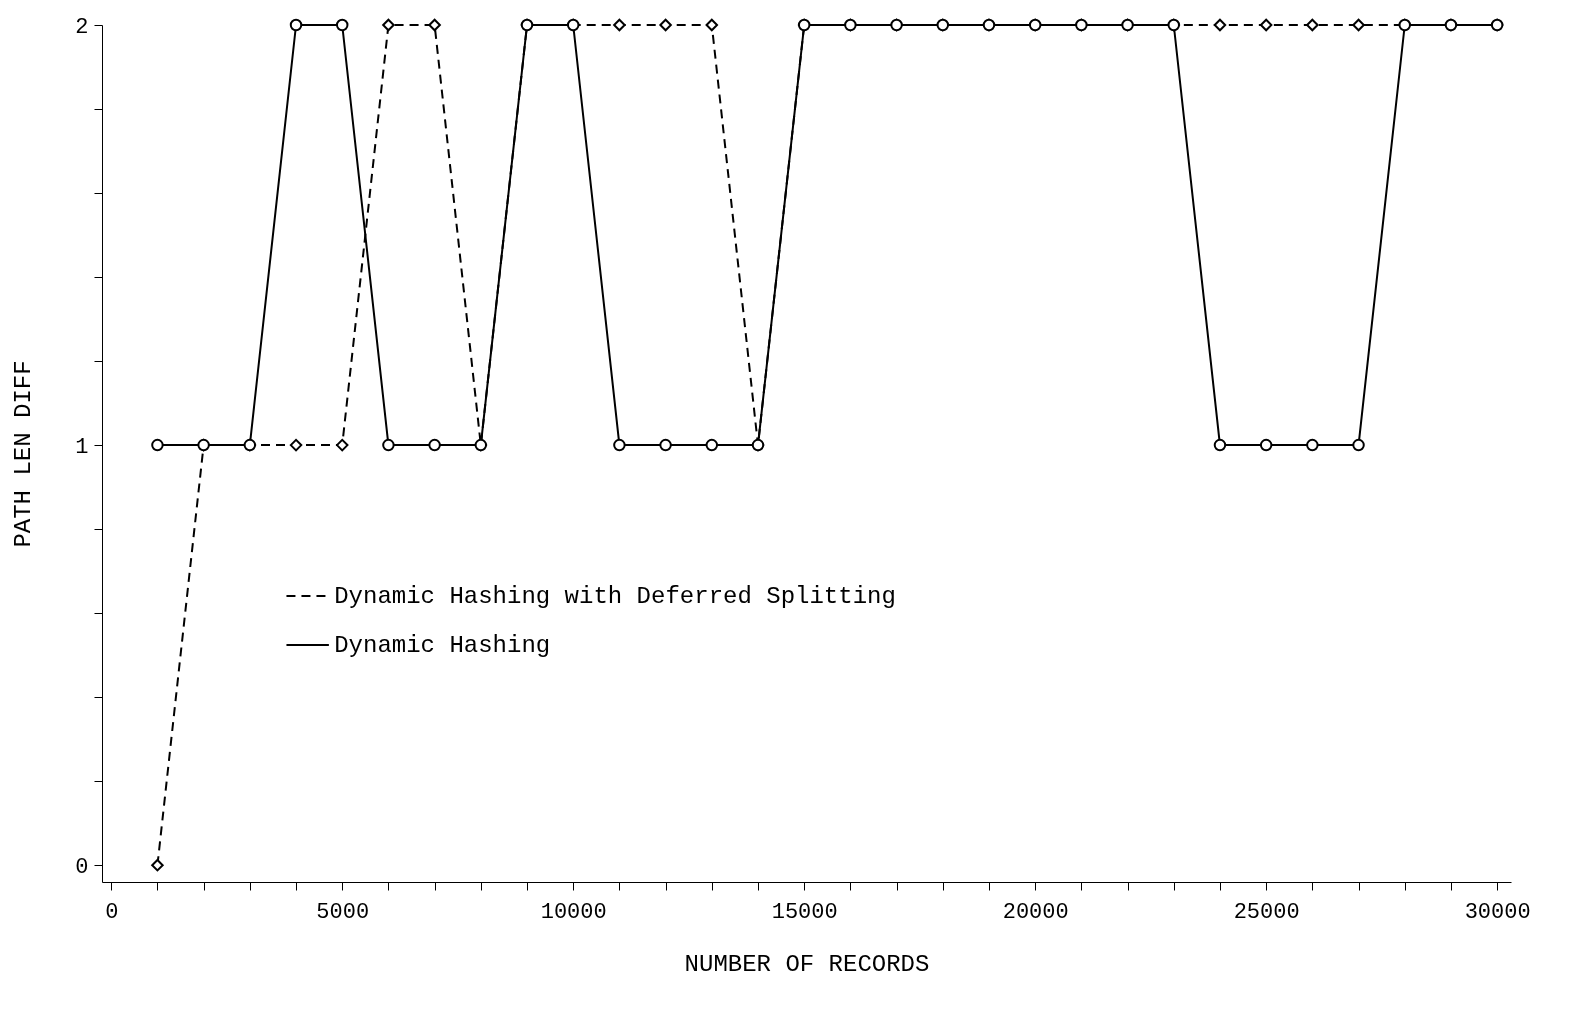  I want to click on y-tick-label: 0, so click(82, 867).